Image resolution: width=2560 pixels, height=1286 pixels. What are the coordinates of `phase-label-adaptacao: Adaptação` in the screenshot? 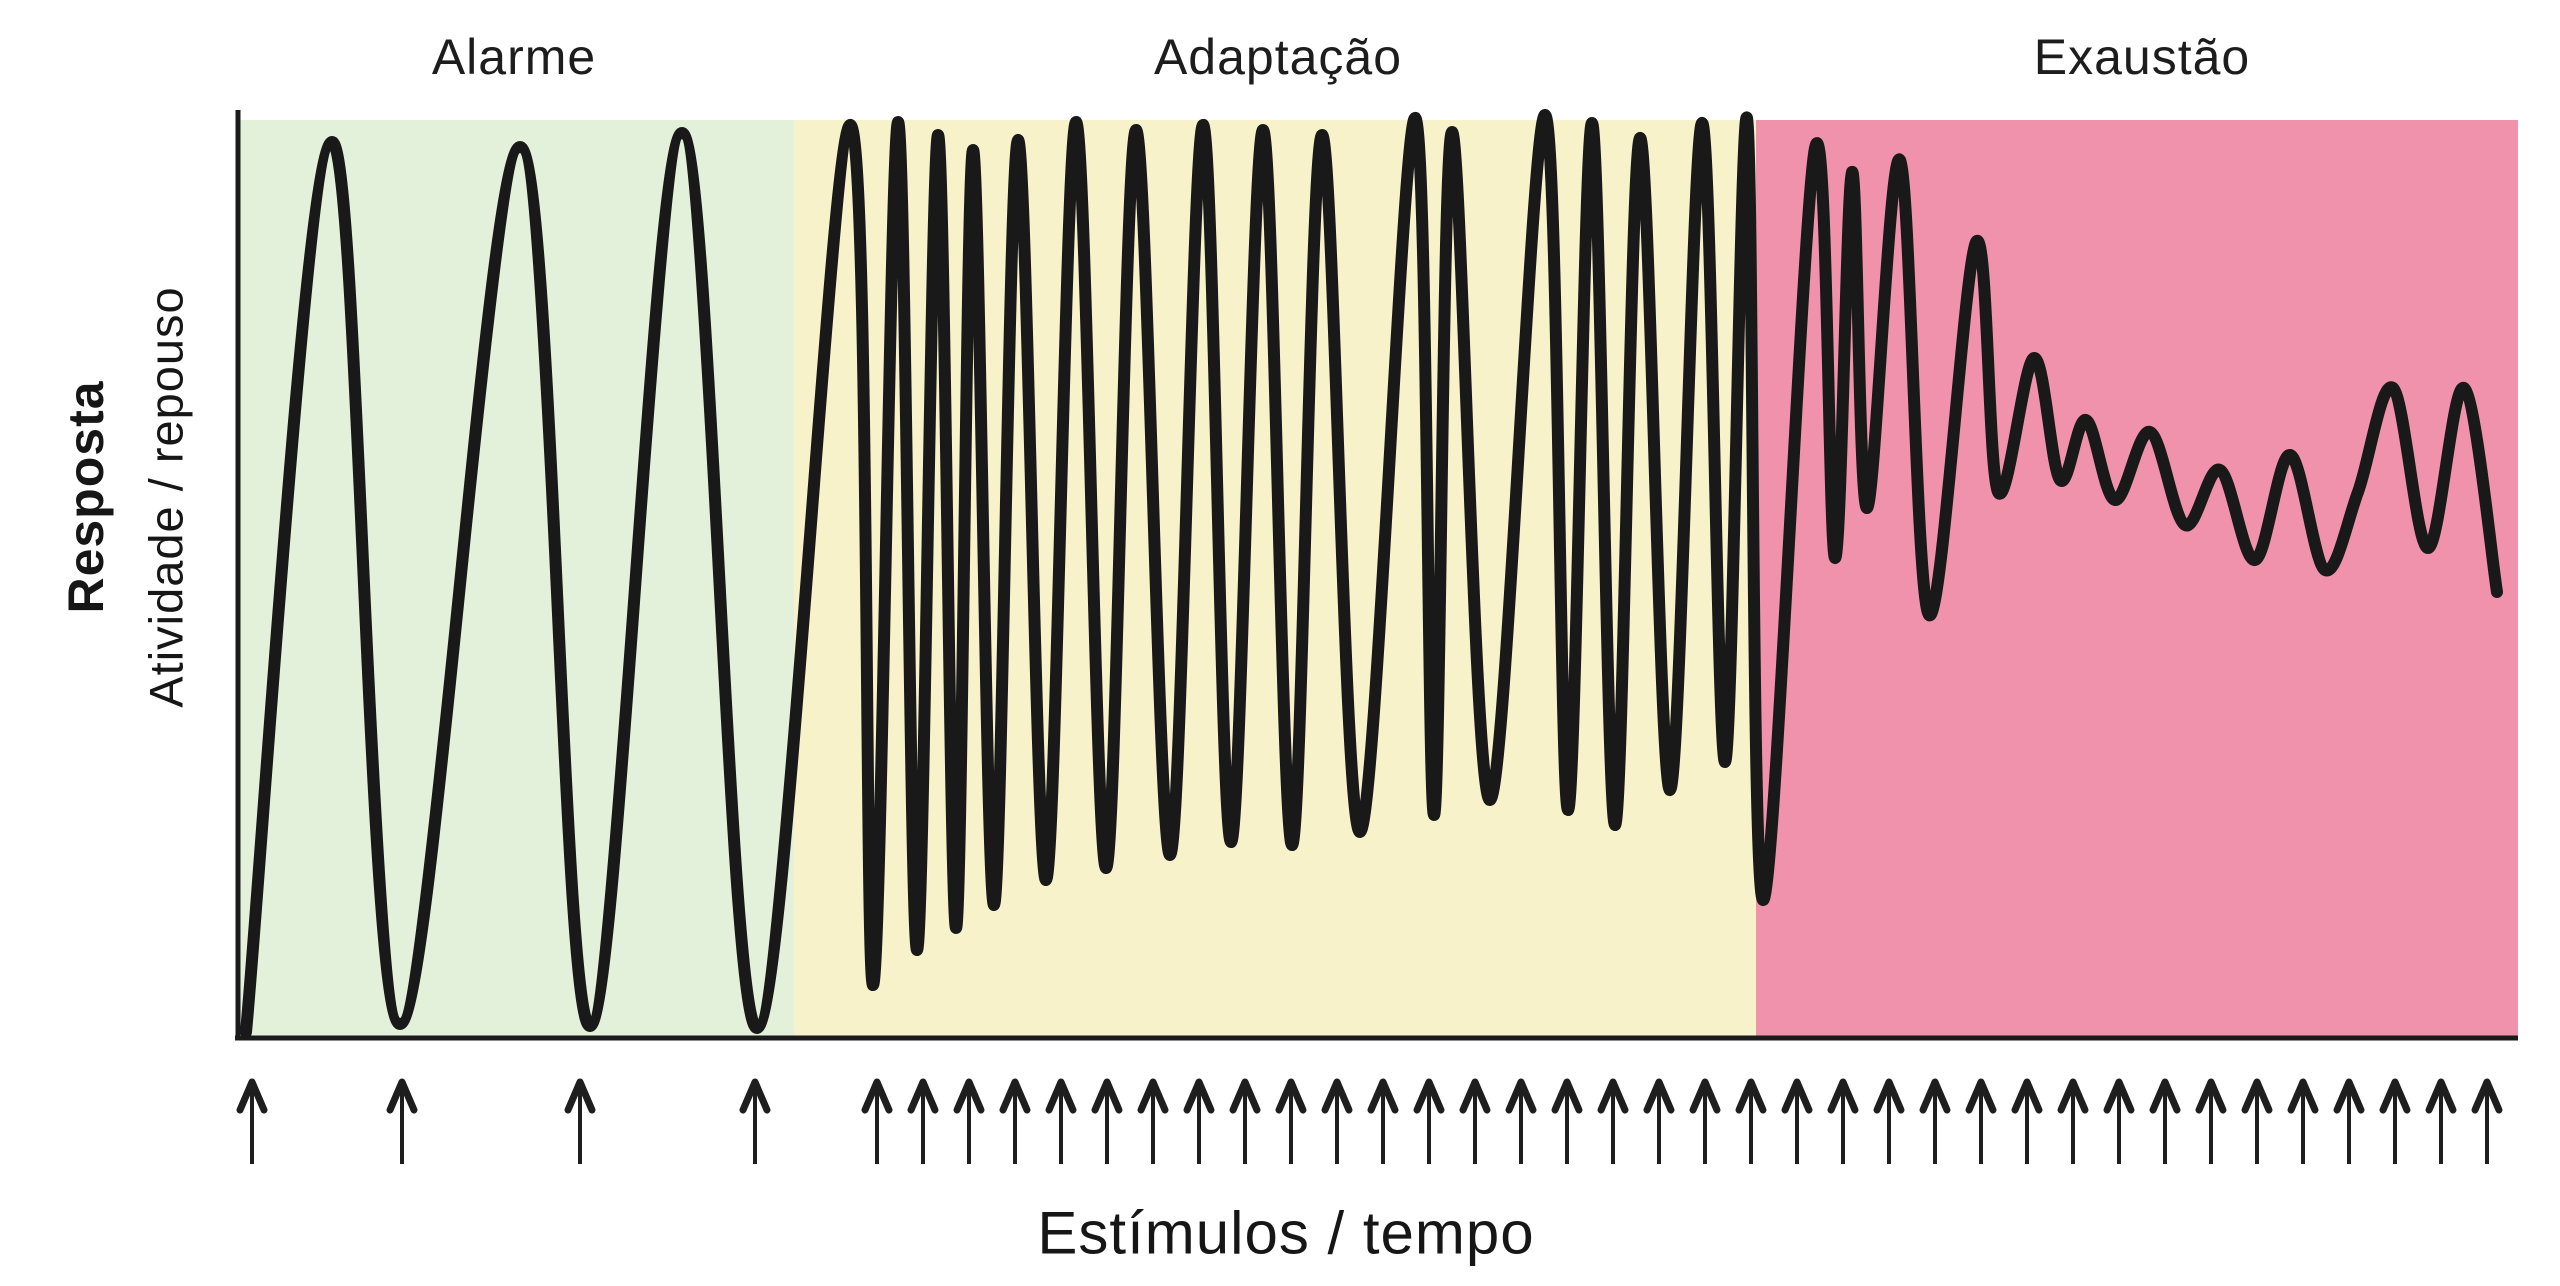 It's located at (1278, 57).